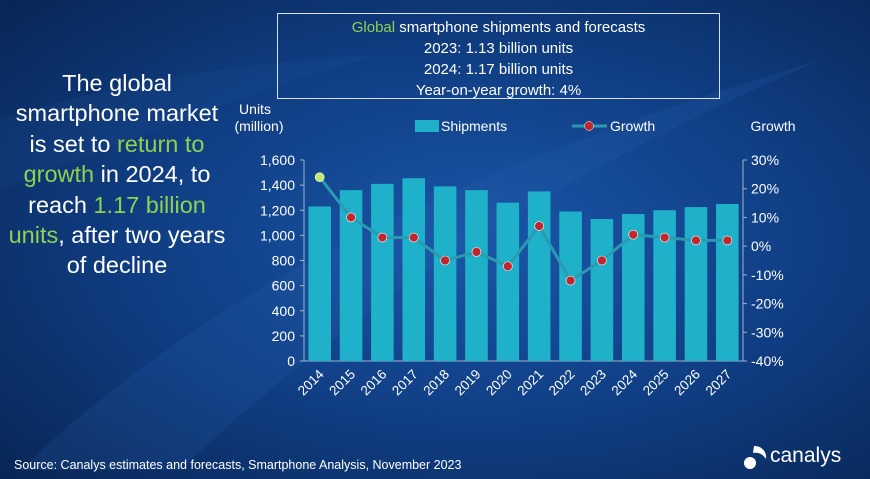 Image resolution: width=870 pixels, height=479 pixels. Describe the element at coordinates (476, 252) in the screenshot. I see `growth-point-2019` at that location.